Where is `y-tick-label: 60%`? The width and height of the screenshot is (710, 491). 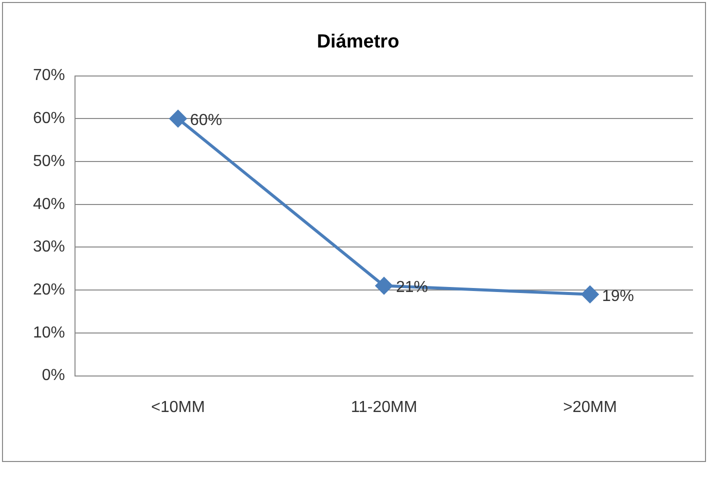 y-tick-label: 60% is located at coordinates (49, 119).